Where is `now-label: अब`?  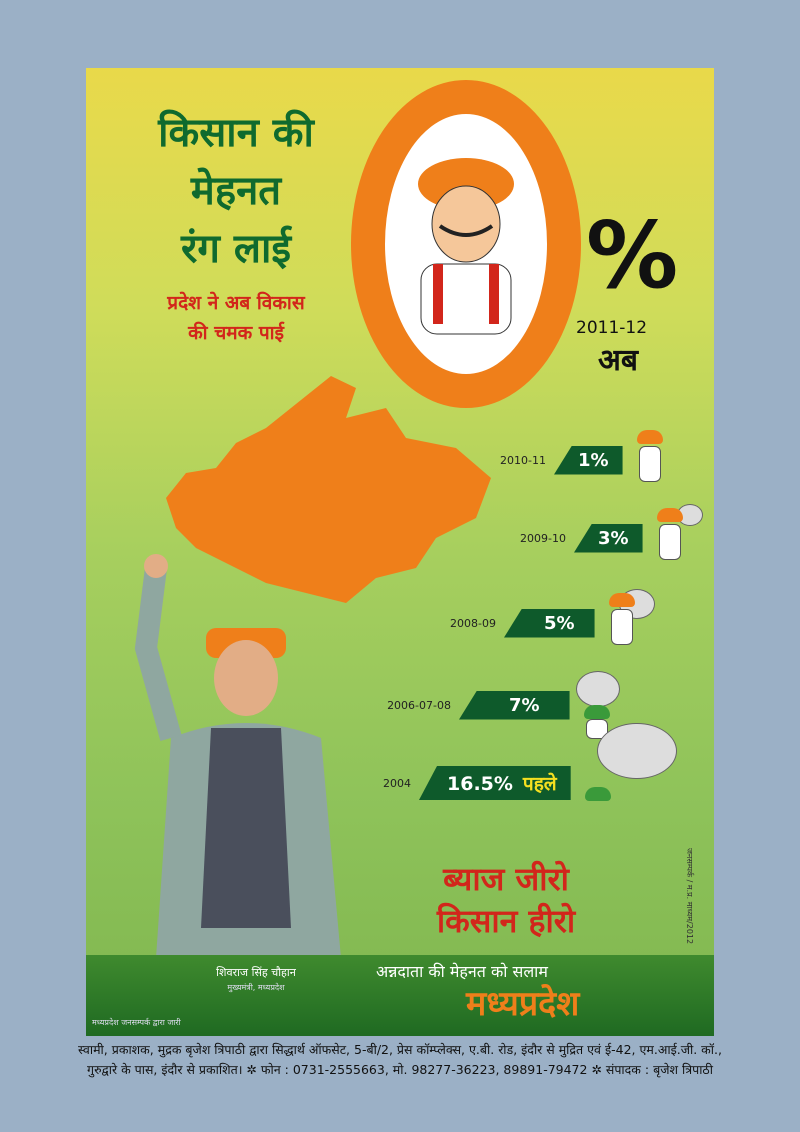
now-label: अब is located at coordinates (618, 360).